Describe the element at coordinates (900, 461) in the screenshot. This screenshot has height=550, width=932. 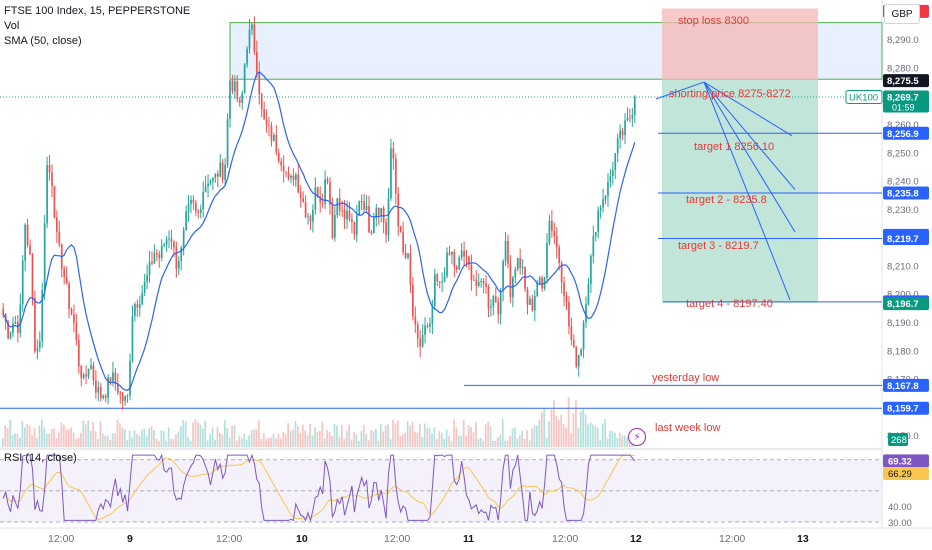
I see `rsi-value-label: 69.32` at that location.